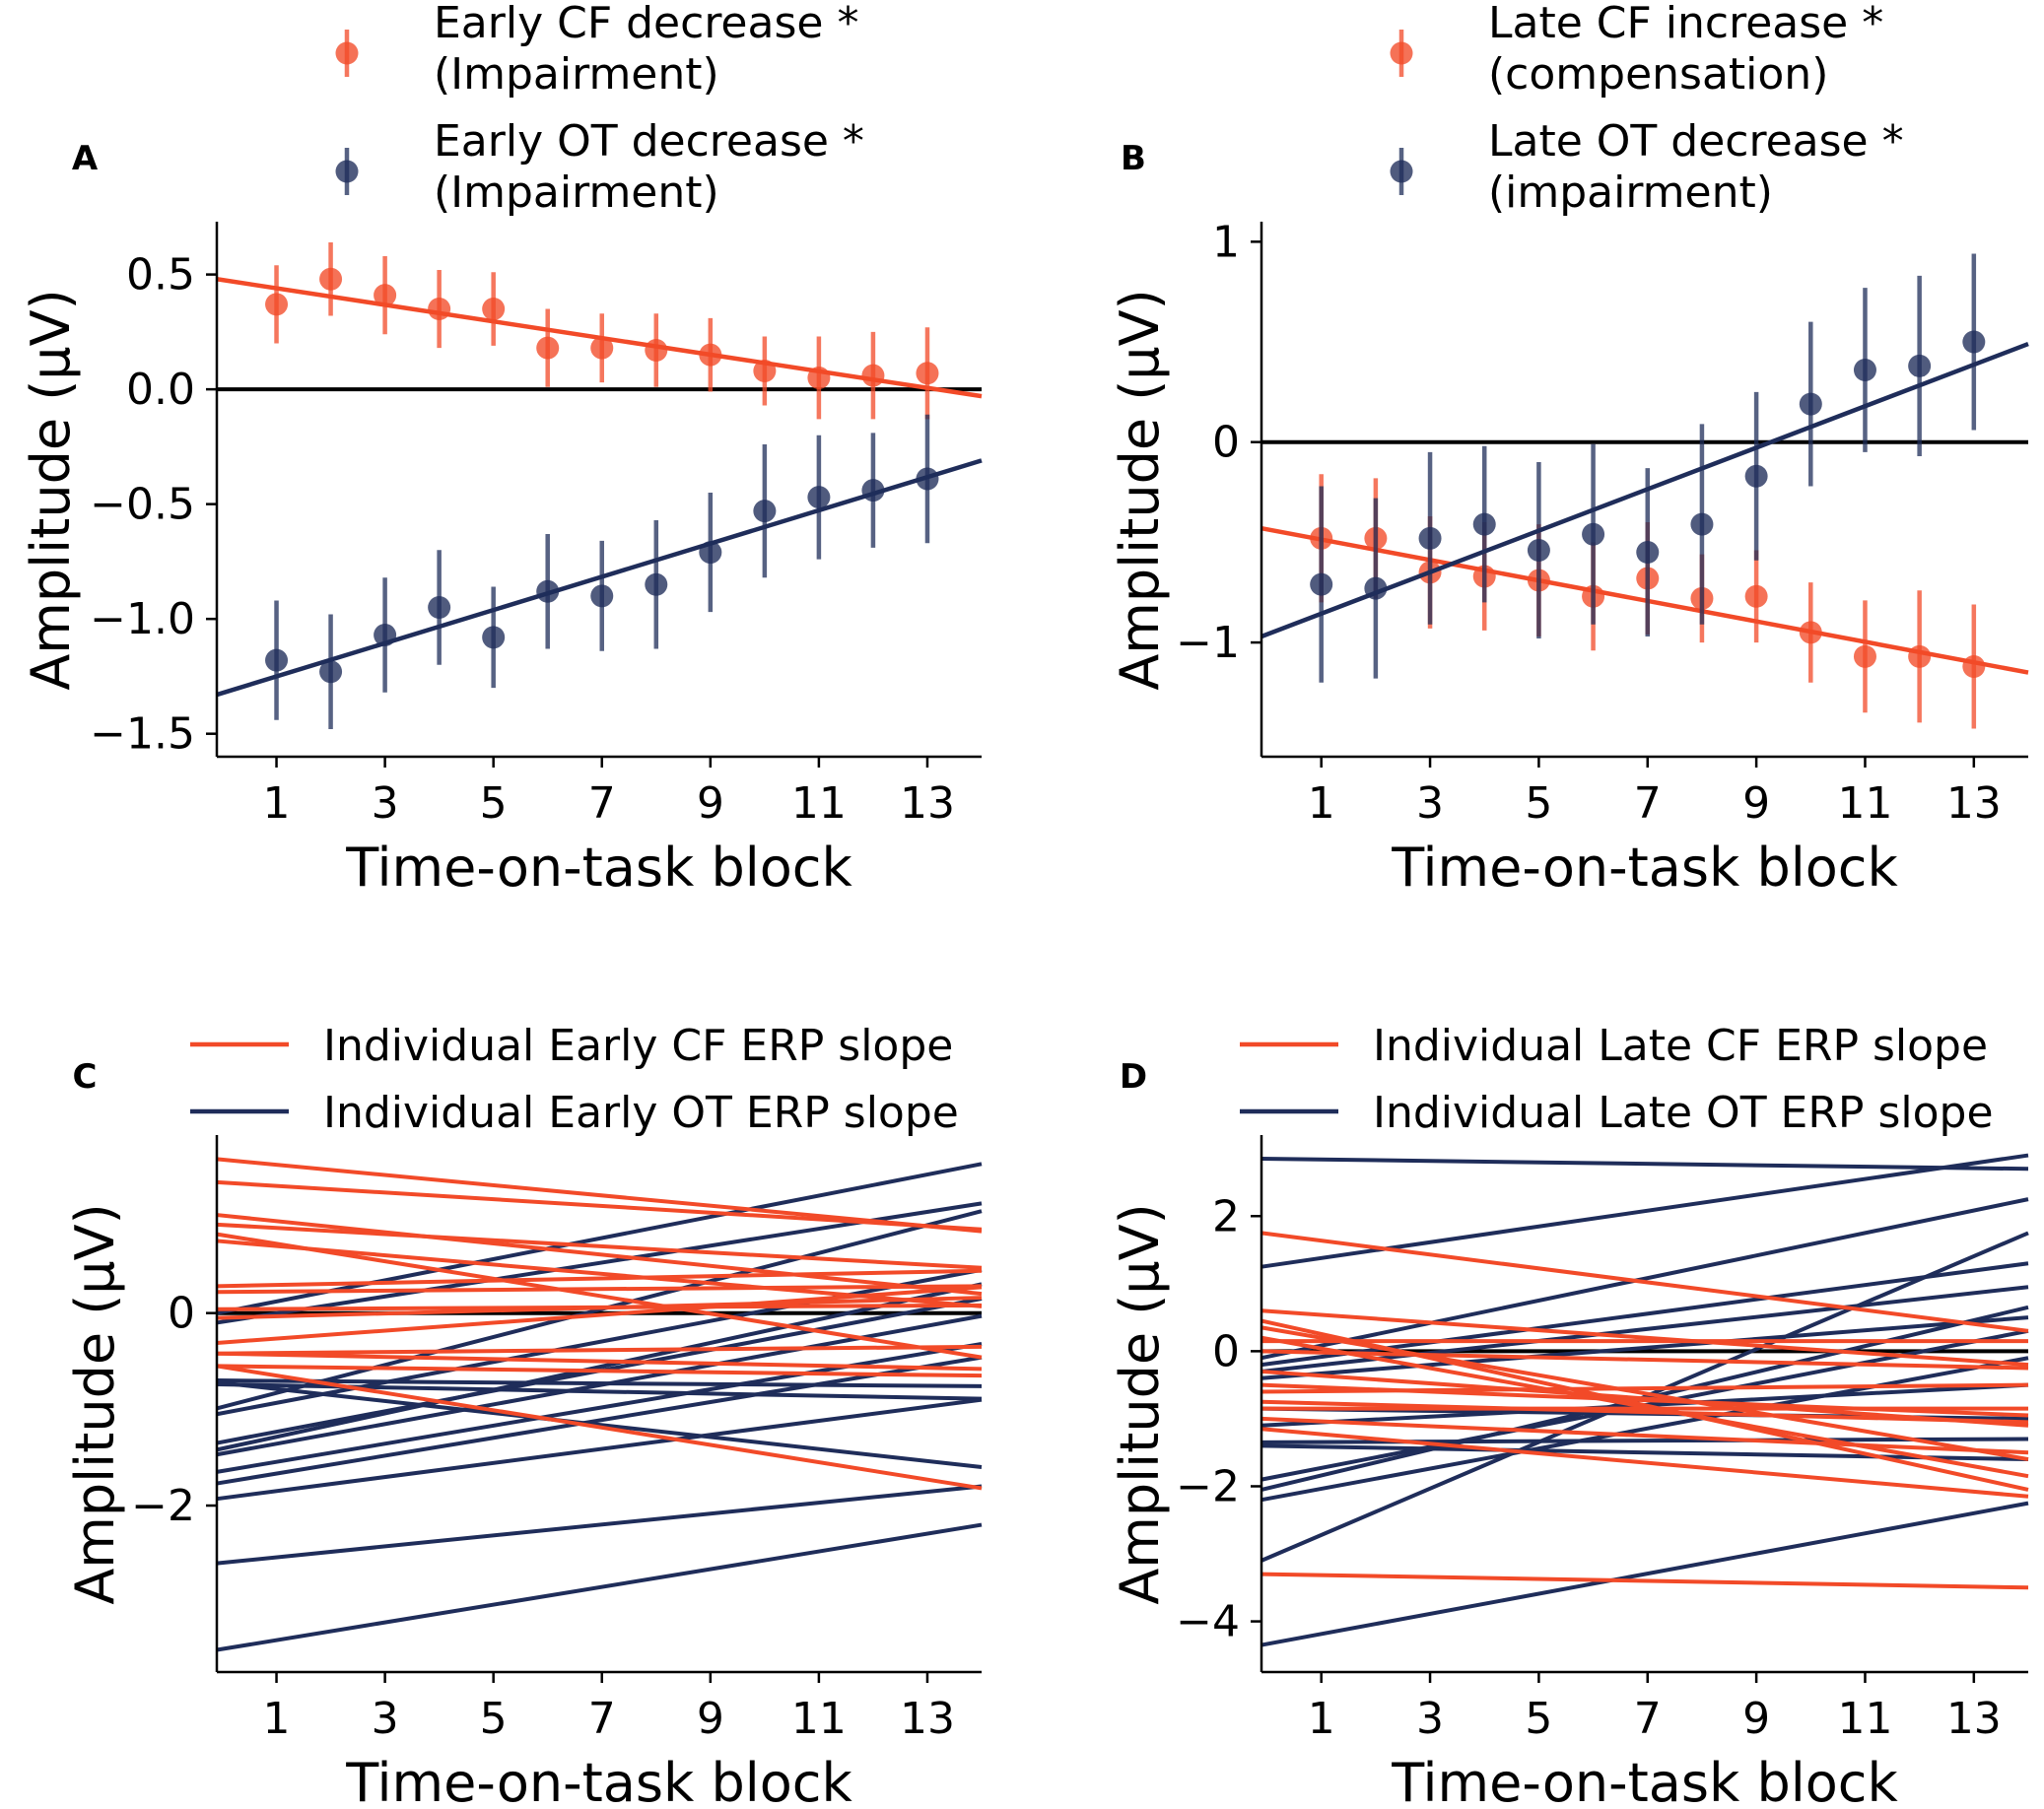 The image size is (2044, 1809). I want to click on panel-c-x-tick-label: 7, so click(602, 1719).